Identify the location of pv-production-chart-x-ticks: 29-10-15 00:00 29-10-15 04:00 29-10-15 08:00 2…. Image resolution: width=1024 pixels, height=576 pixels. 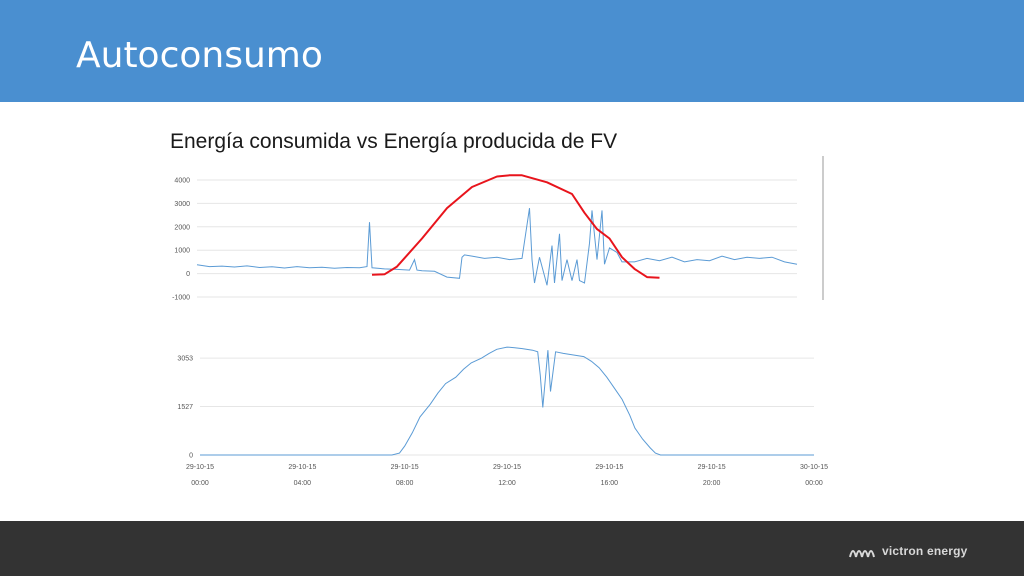
(507, 475).